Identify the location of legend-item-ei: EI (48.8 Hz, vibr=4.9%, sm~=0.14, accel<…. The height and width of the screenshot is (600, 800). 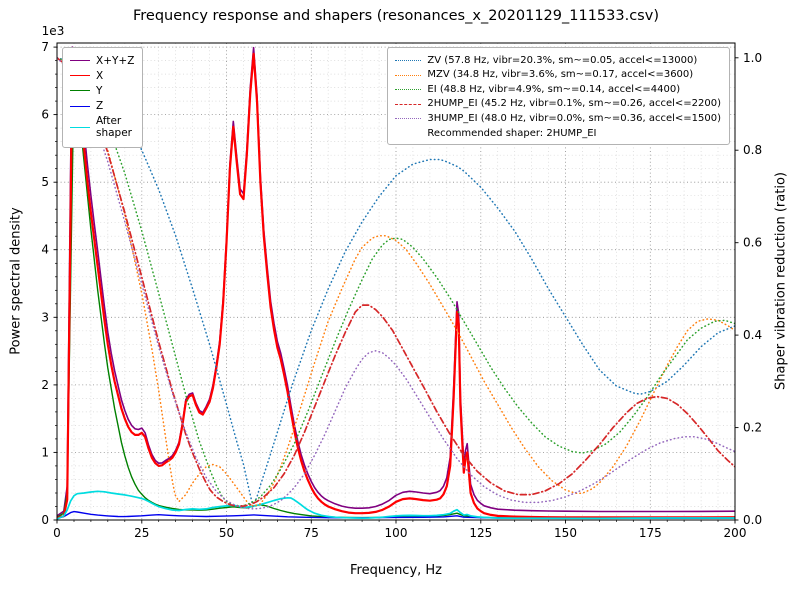
(558, 90).